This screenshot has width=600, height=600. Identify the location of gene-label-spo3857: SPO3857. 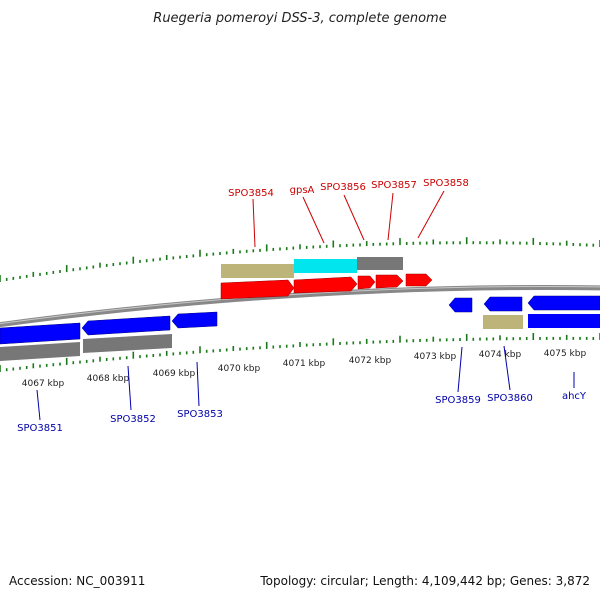
(394, 185).